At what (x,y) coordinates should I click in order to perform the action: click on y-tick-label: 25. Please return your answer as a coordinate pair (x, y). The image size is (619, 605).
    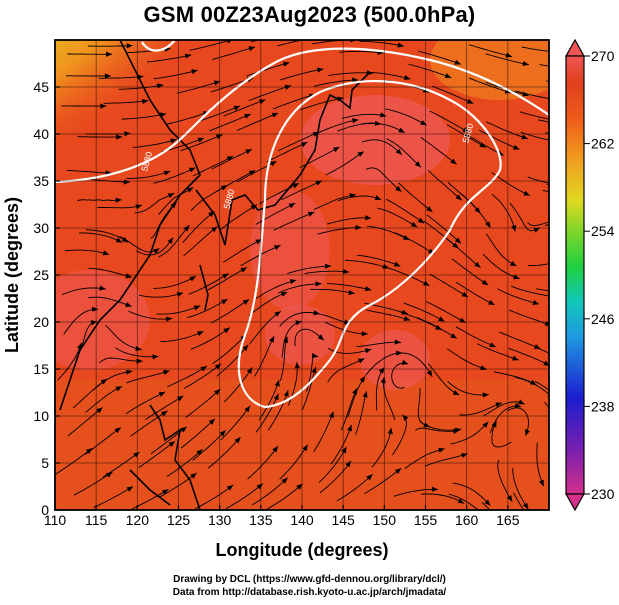
    Looking at the image, I should click on (41, 275).